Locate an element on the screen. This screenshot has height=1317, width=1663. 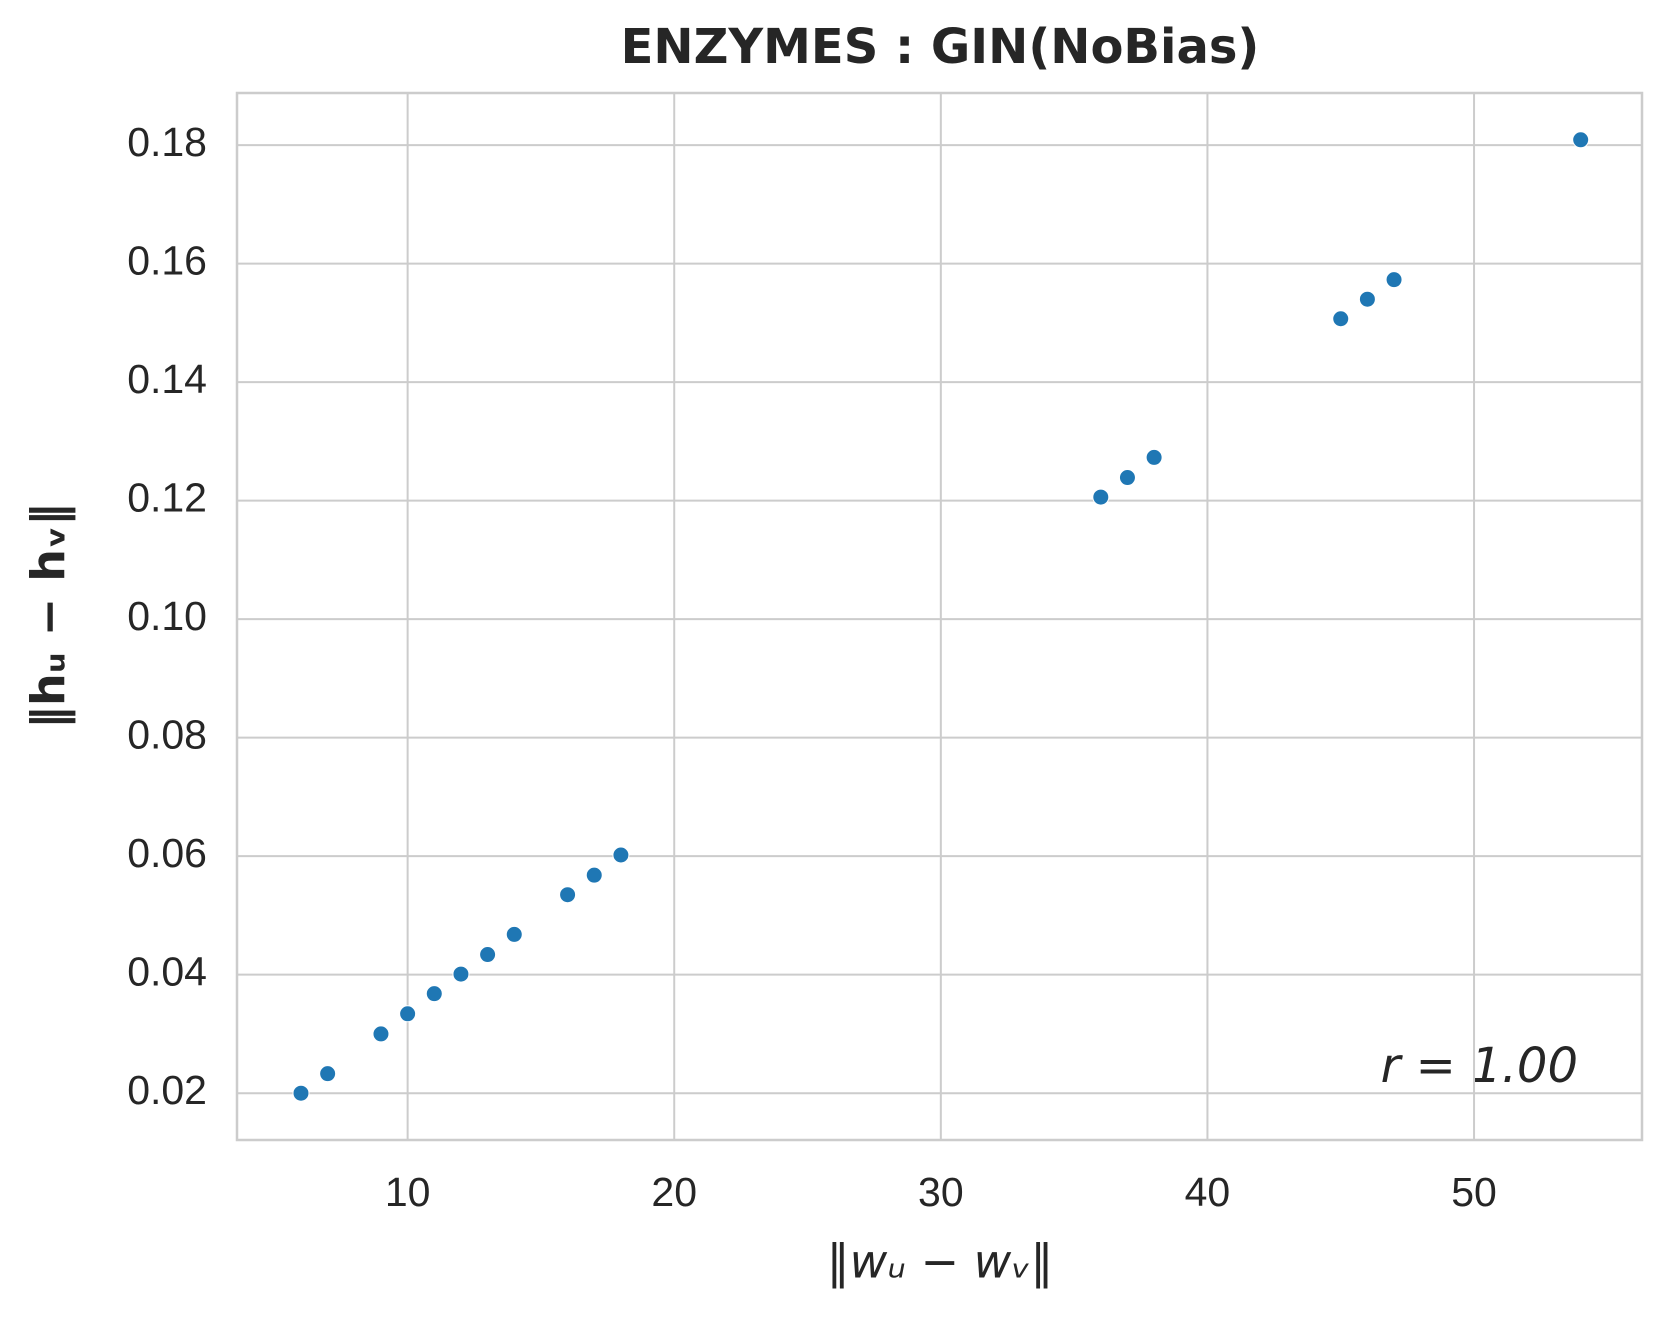
y-tick-label: 0.06 is located at coordinates (167, 853).